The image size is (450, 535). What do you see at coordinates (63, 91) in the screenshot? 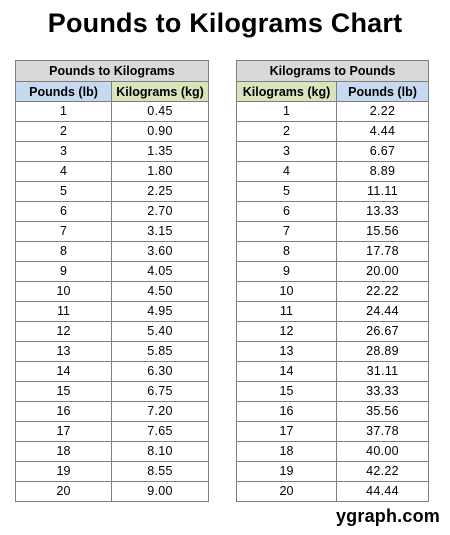
I see `lb-to-kg-pounds-header: Pounds (lb)` at bounding box center [63, 91].